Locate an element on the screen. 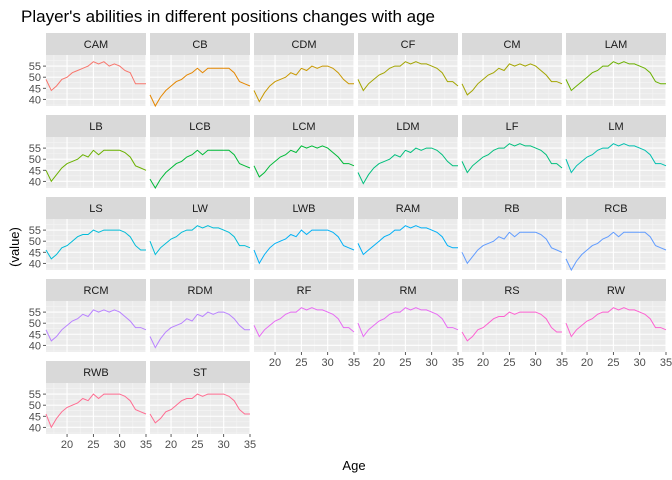 This screenshot has width=672, height=480. series-line-ldm is located at coordinates (407, 166).